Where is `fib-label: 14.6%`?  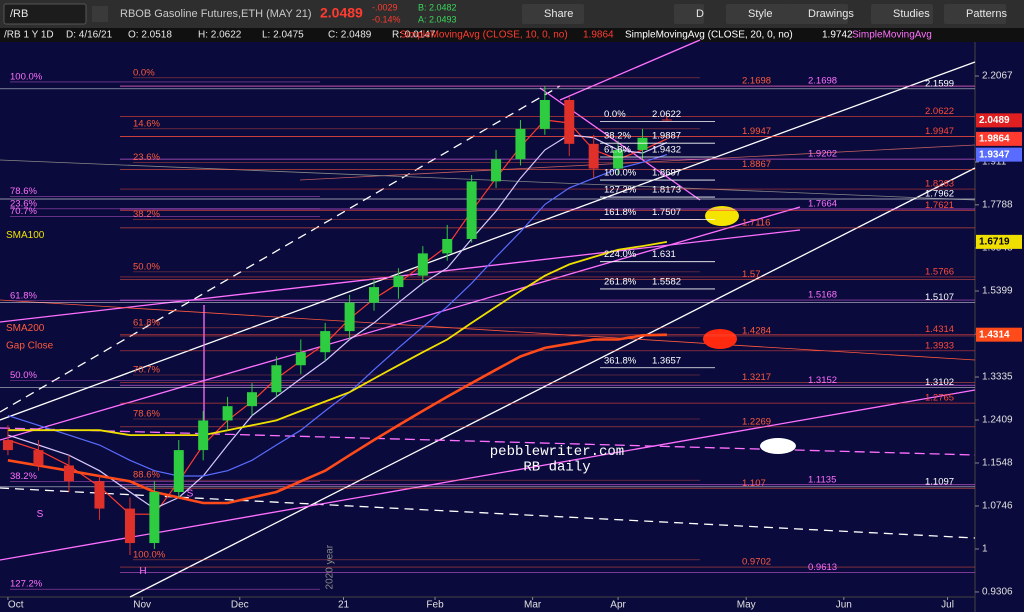
fib-label: 14.6% is located at coordinates (146, 123).